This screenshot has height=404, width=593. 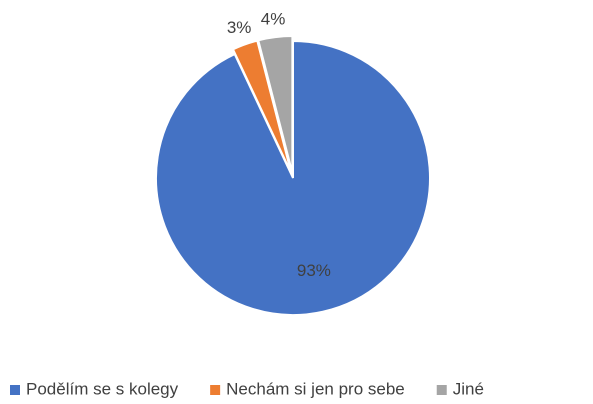 I want to click on legend-label: Podělím se s kolegy, so click(x=102, y=388).